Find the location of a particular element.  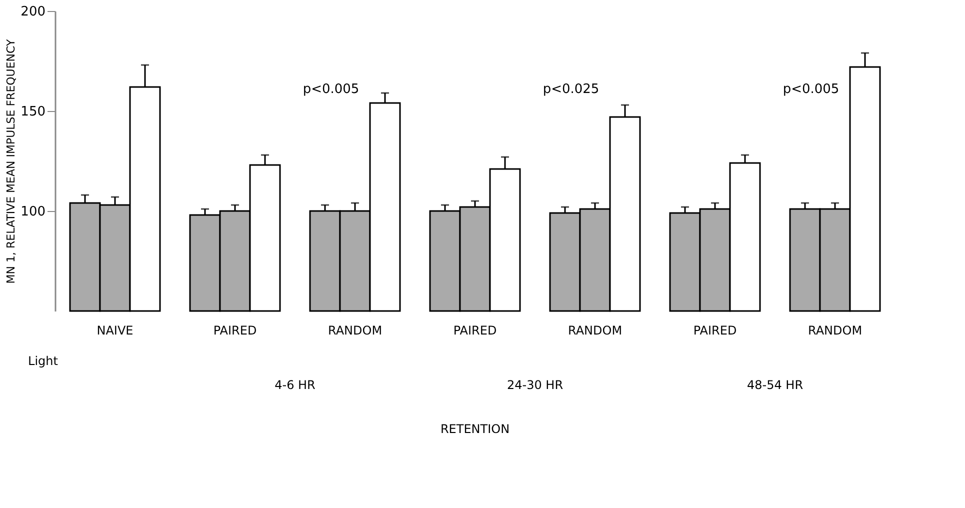

text: 4-6 HR is located at coordinates (295, 385).